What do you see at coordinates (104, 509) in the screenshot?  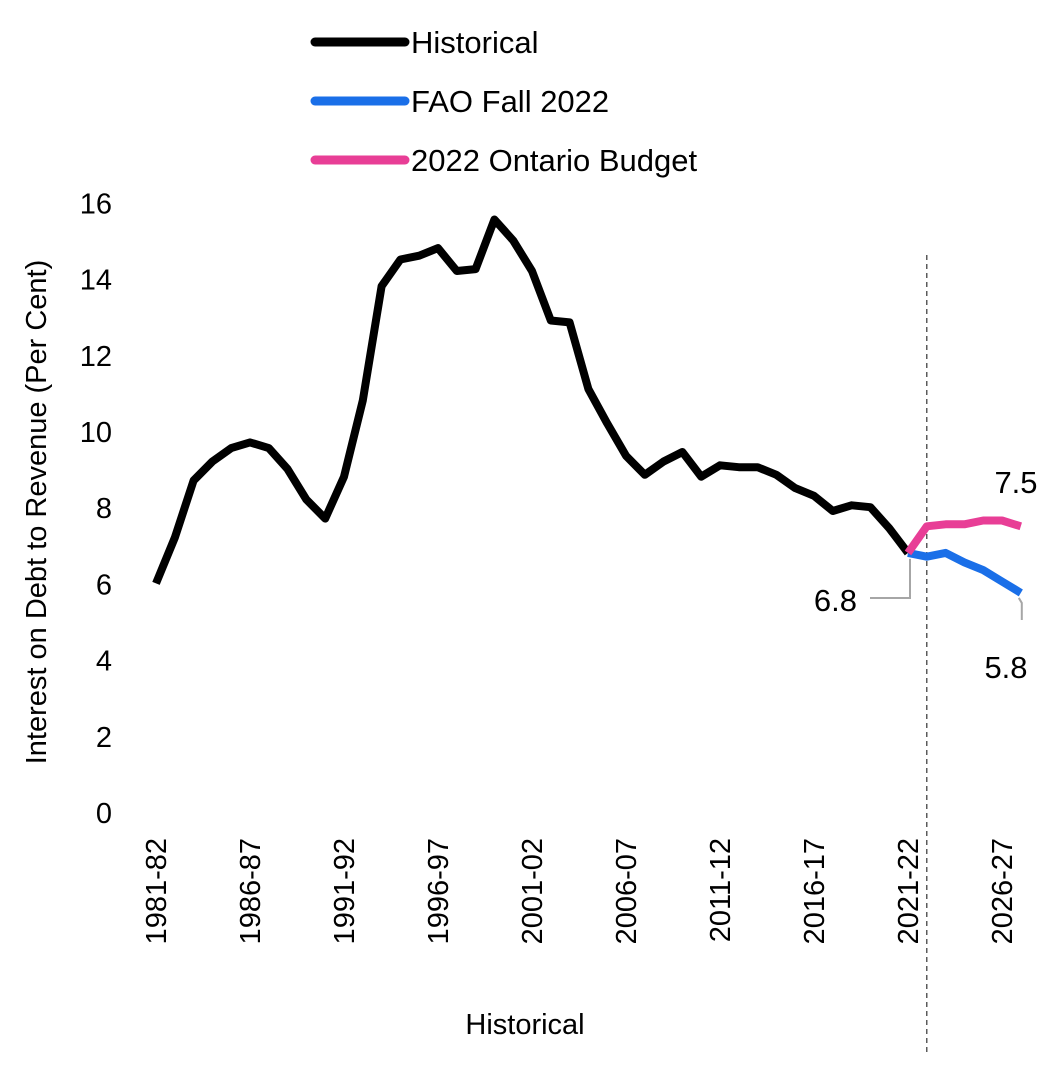 I see `y-tick-label: 8` at bounding box center [104, 509].